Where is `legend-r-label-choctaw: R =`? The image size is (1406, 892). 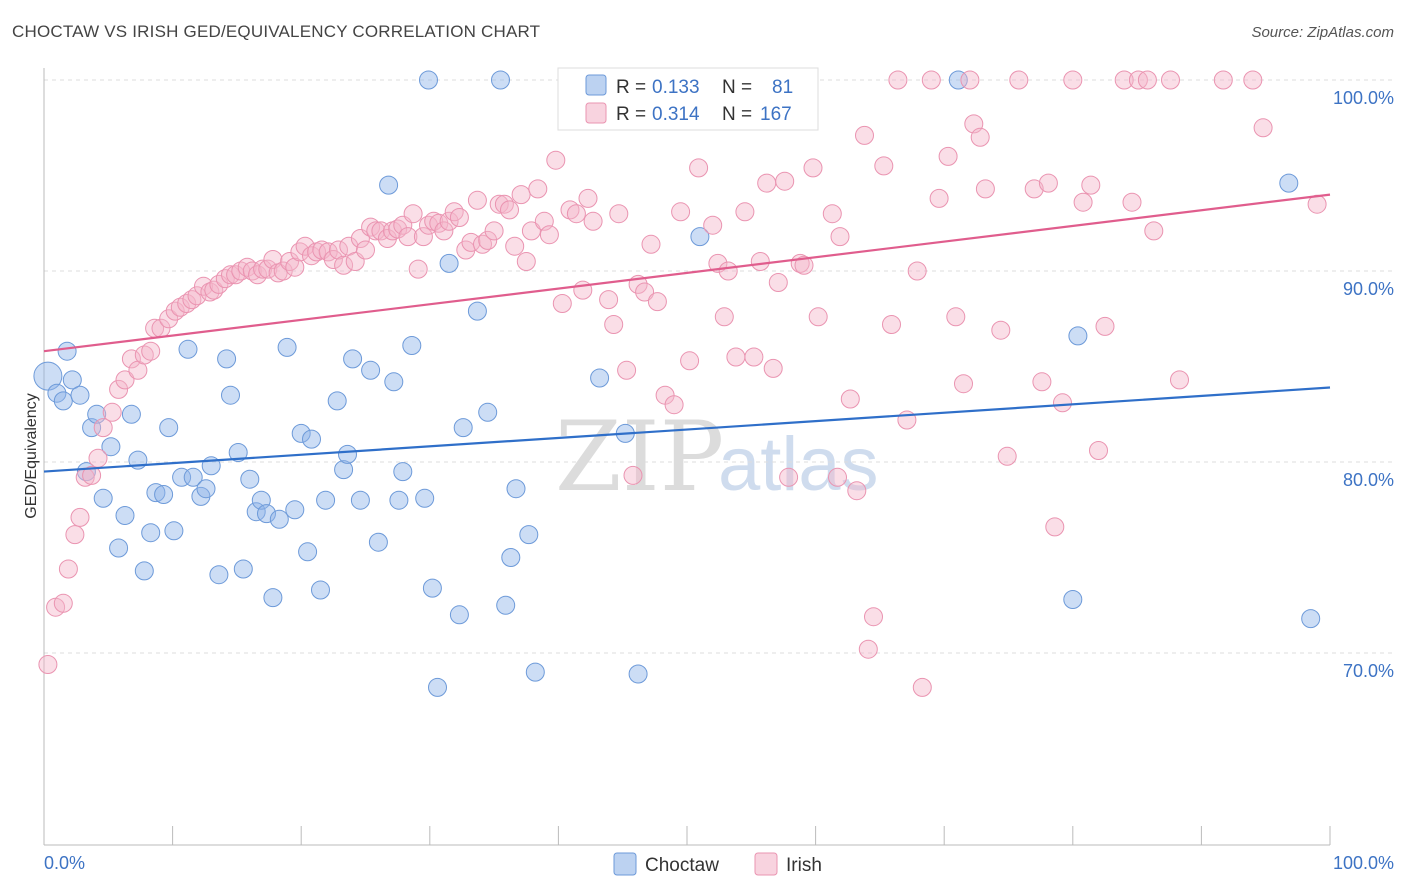 legend-r-label-choctaw: R = is located at coordinates (631, 87).